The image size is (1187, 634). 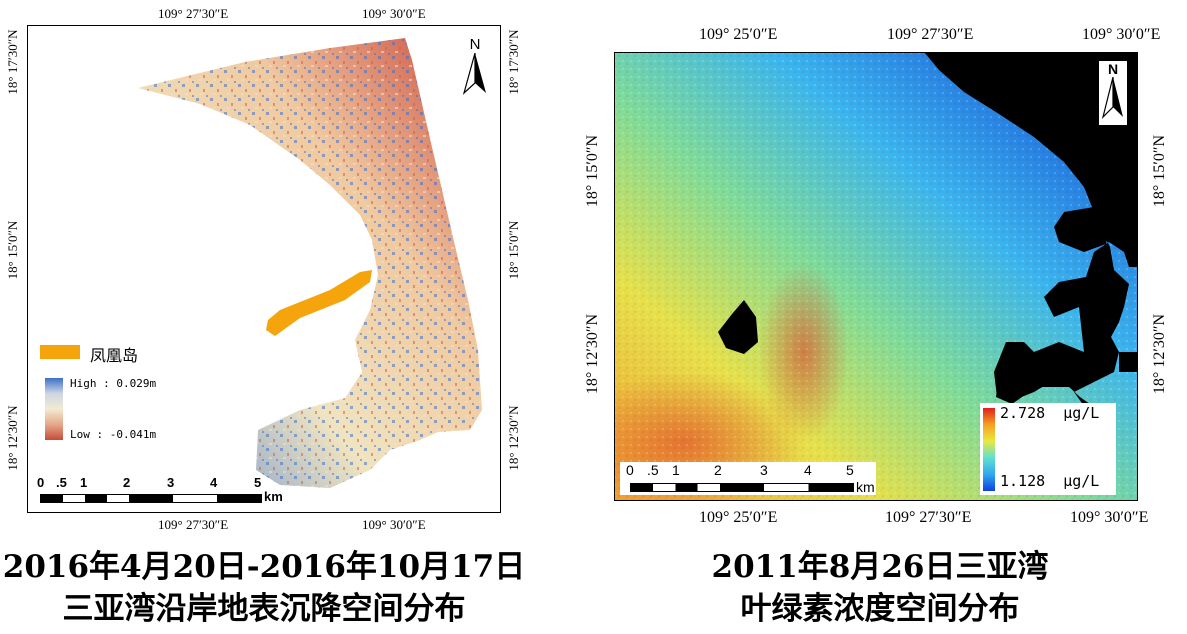 I want to click on right-bottom-lon-1: 109° 25′0″E, so click(x=738, y=517).